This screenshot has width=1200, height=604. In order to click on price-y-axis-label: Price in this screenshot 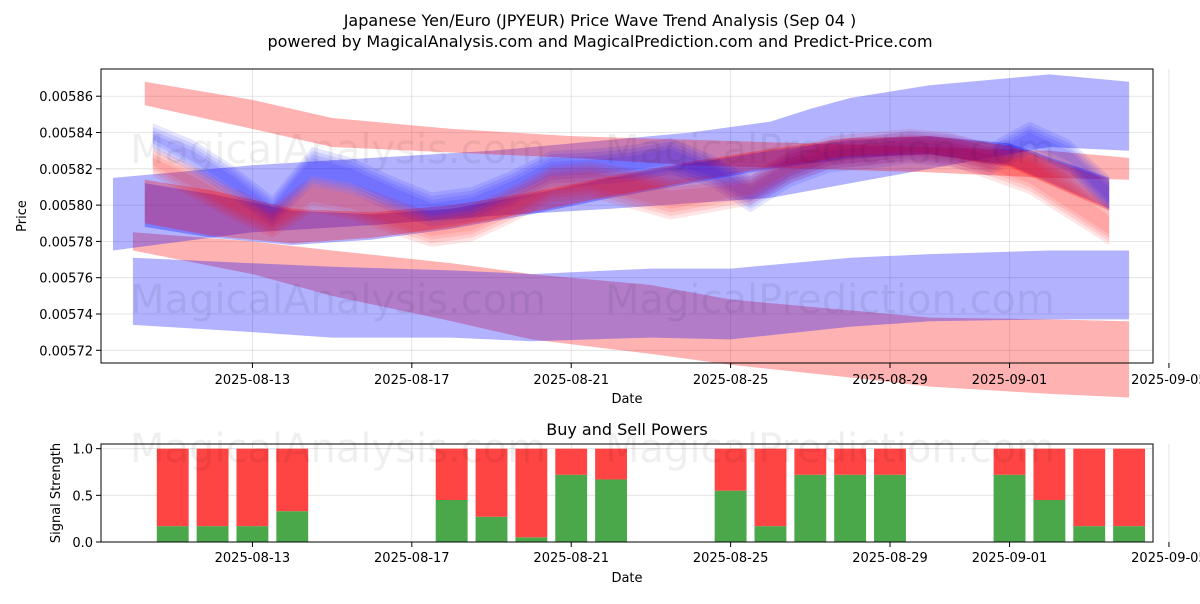, I will do `click(22, 216)`.